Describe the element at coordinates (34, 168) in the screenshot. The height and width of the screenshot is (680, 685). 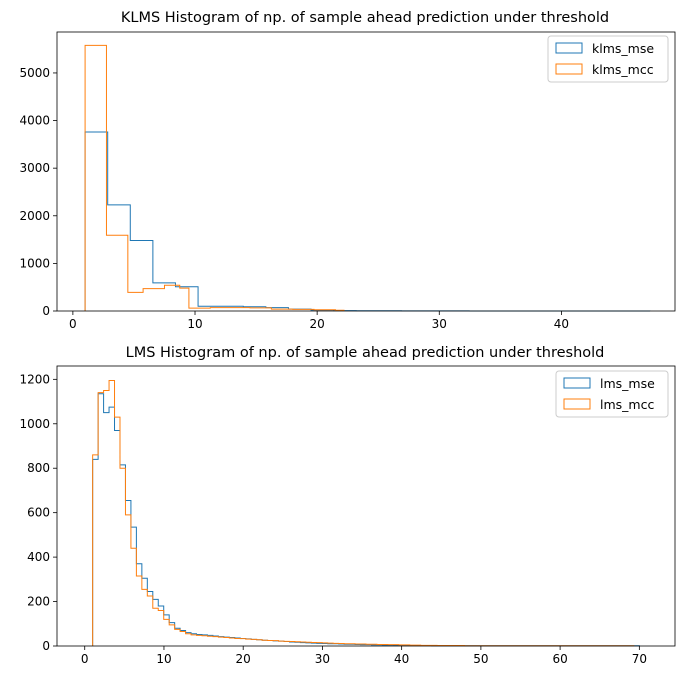
I see `y-tick-label: 3000` at that location.